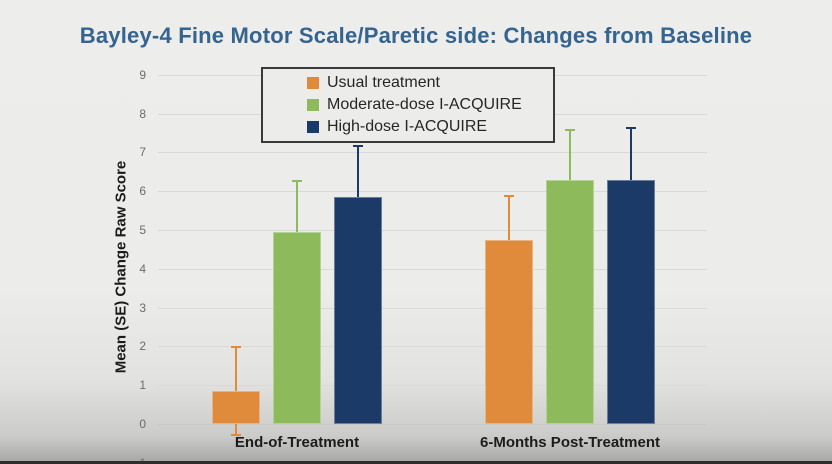  What do you see at coordinates (142, 307) in the screenshot?
I see `y-tick-label: 3` at bounding box center [142, 307].